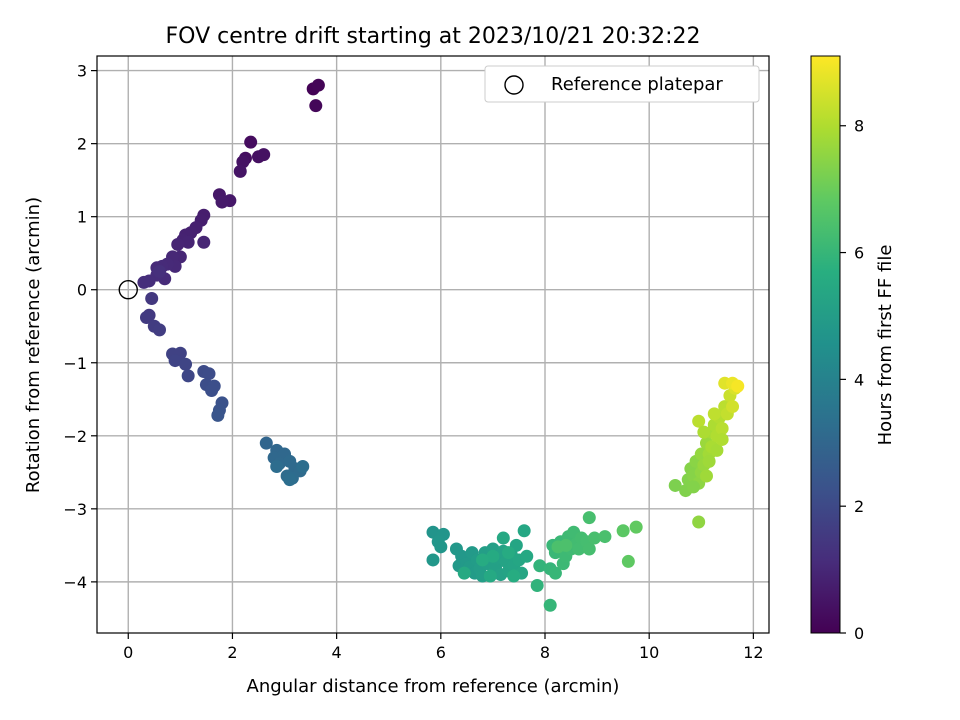 This screenshot has width=960, height=720. Describe the element at coordinates (859, 253) in the screenshot. I see `colorbar-tick-label: 6` at that location.